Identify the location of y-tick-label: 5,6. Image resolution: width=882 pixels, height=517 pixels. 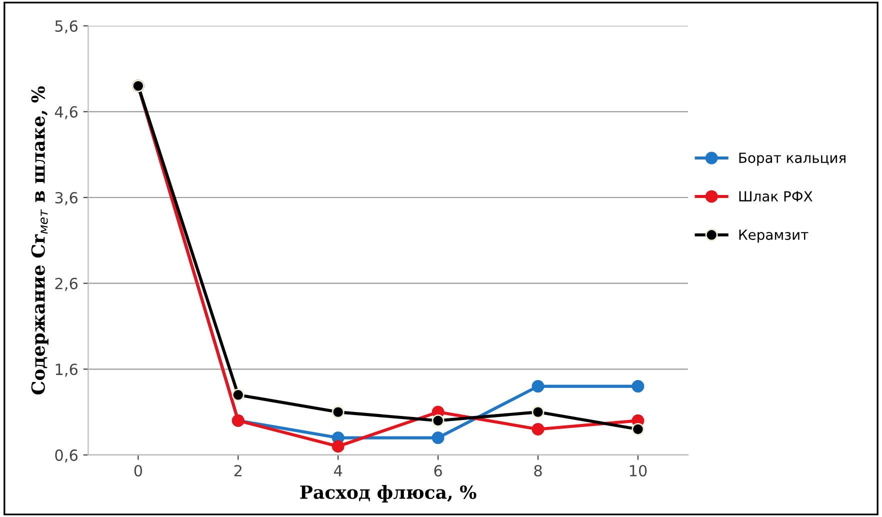
(66, 27).